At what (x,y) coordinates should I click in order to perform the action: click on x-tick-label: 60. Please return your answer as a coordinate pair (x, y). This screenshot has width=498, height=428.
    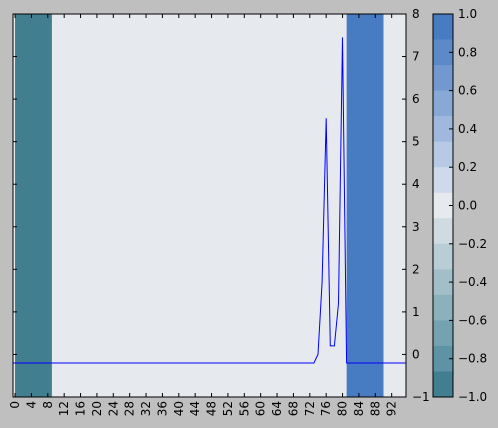
    Looking at the image, I should click on (261, 408).